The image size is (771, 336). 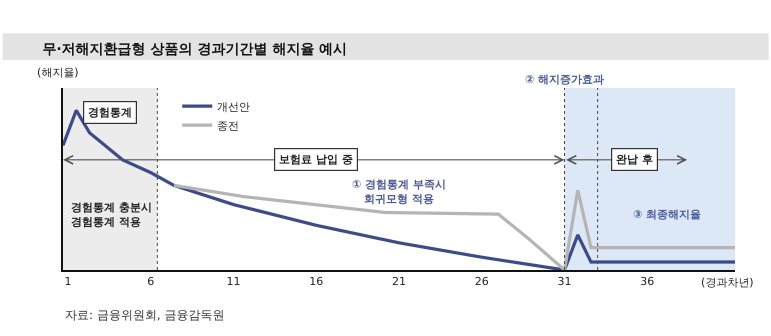 What do you see at coordinates (111, 214) in the screenshot?
I see `annotation: 경험통계 충분시 경험통계 적용` at bounding box center [111, 214].